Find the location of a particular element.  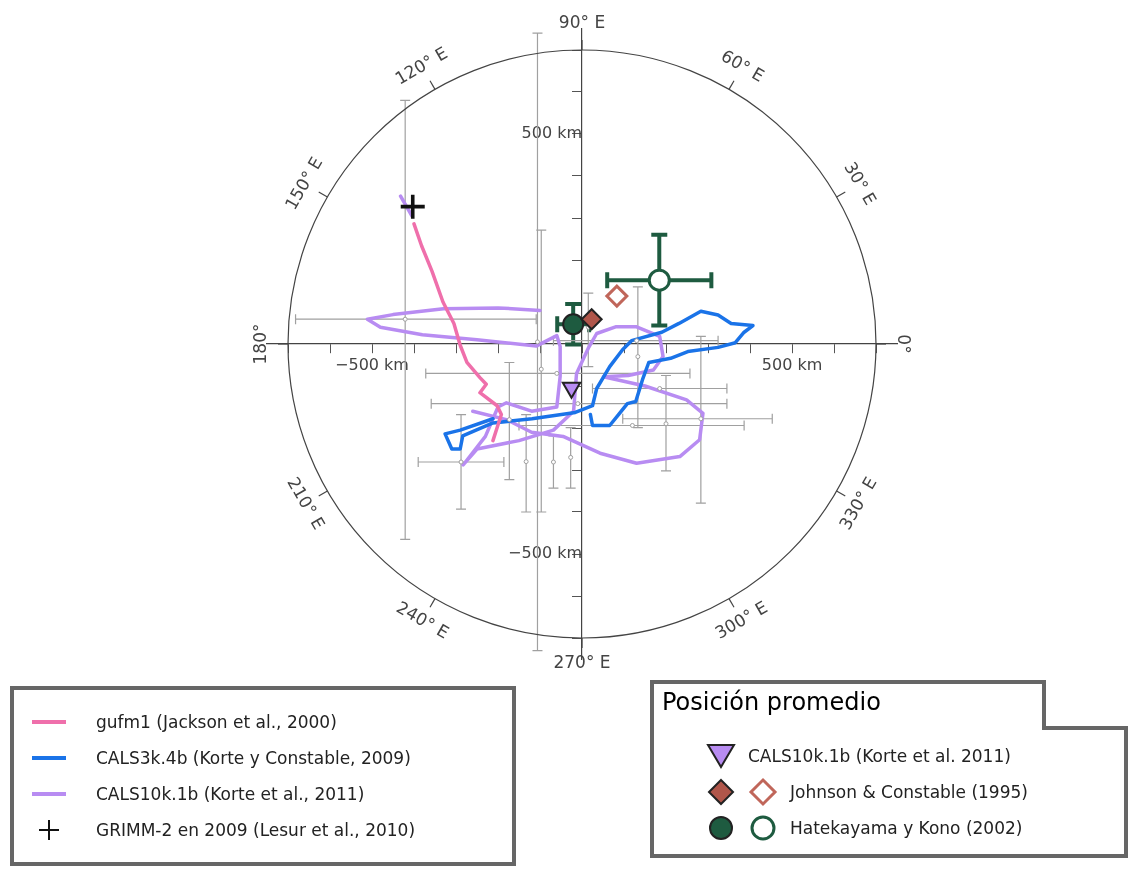

annotation: 270° E is located at coordinates (582, 662).